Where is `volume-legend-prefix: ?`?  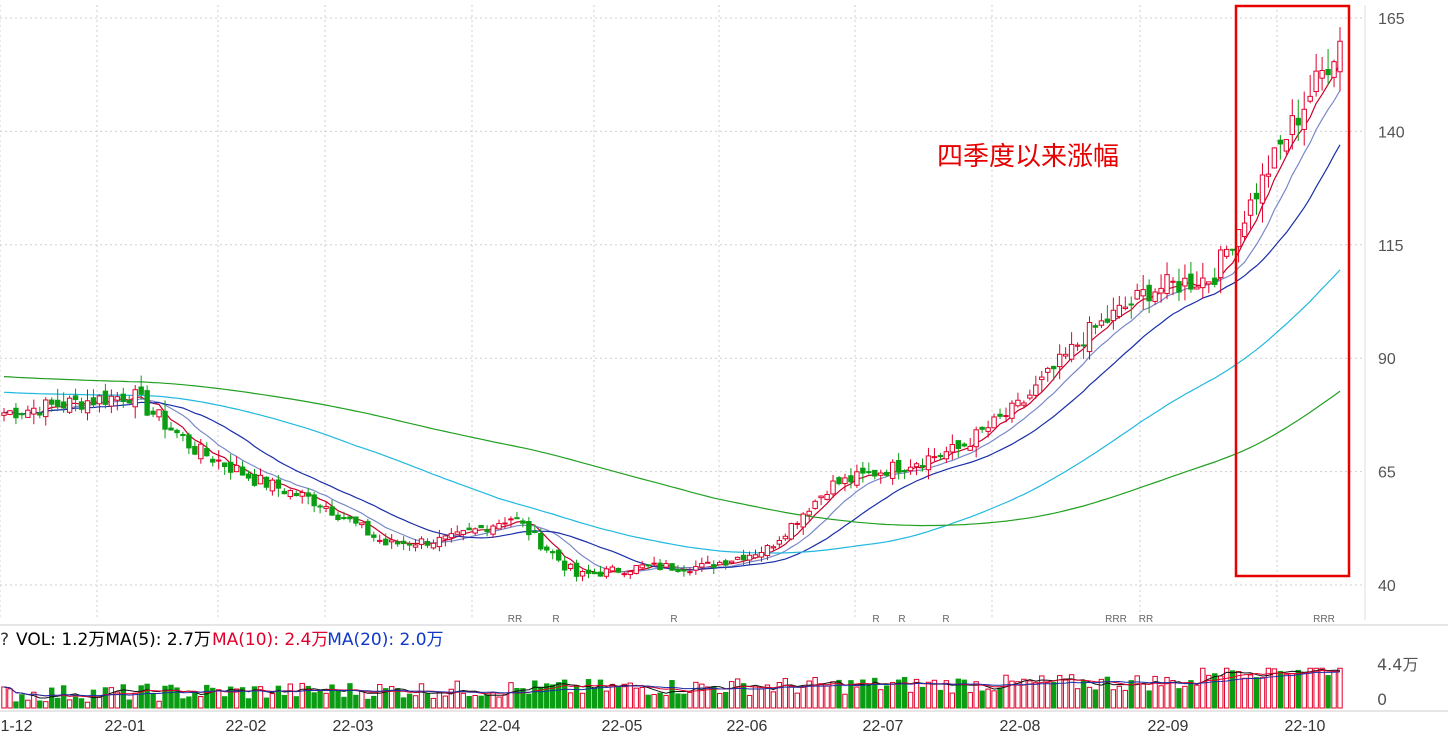 volume-legend-prefix: ? is located at coordinates (4, 640).